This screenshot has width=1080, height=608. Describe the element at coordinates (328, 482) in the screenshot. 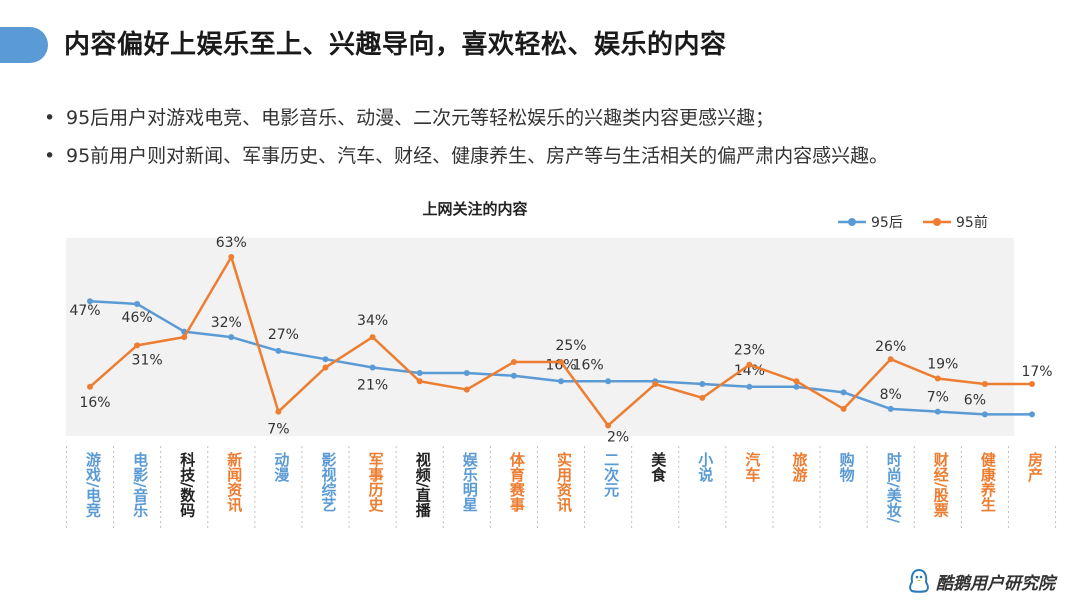

I see `category-label: 影视综艺` at that location.